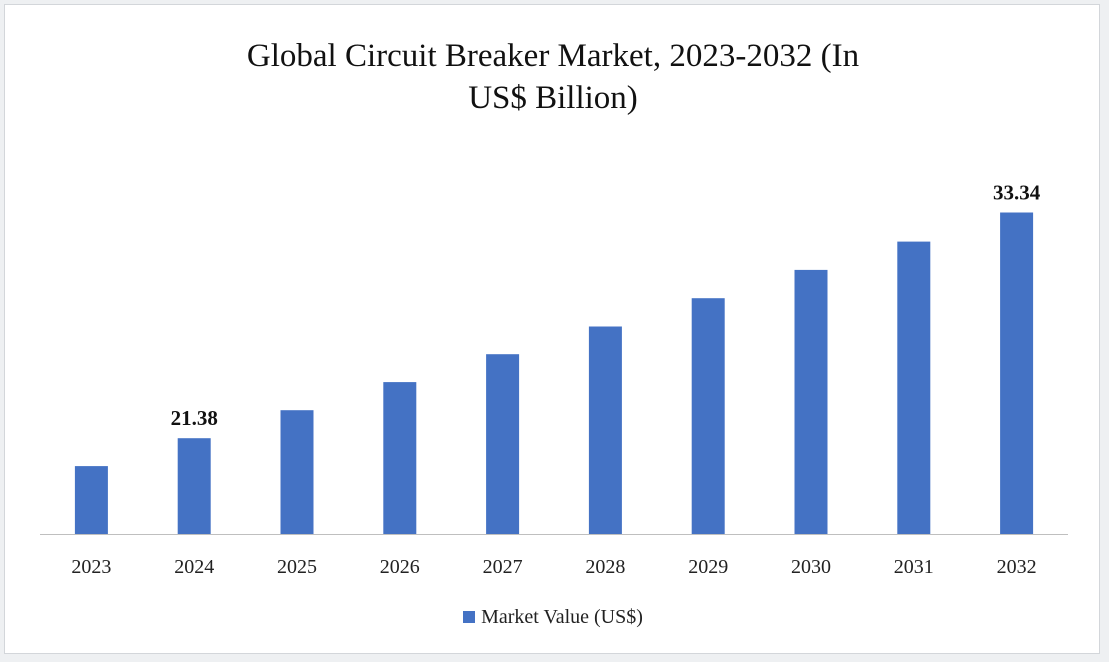 The width and height of the screenshot is (1109, 662). What do you see at coordinates (914, 567) in the screenshot?
I see `x-tick-label-2031: 2031` at bounding box center [914, 567].